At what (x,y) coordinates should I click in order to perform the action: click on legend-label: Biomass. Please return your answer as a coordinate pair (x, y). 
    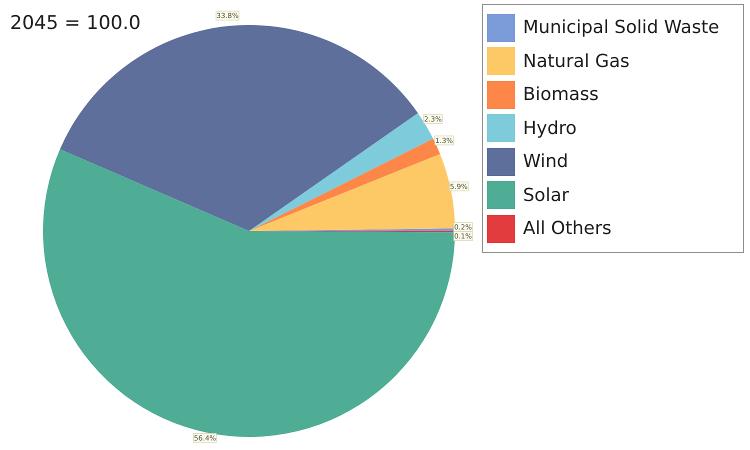
    Looking at the image, I should click on (561, 95).